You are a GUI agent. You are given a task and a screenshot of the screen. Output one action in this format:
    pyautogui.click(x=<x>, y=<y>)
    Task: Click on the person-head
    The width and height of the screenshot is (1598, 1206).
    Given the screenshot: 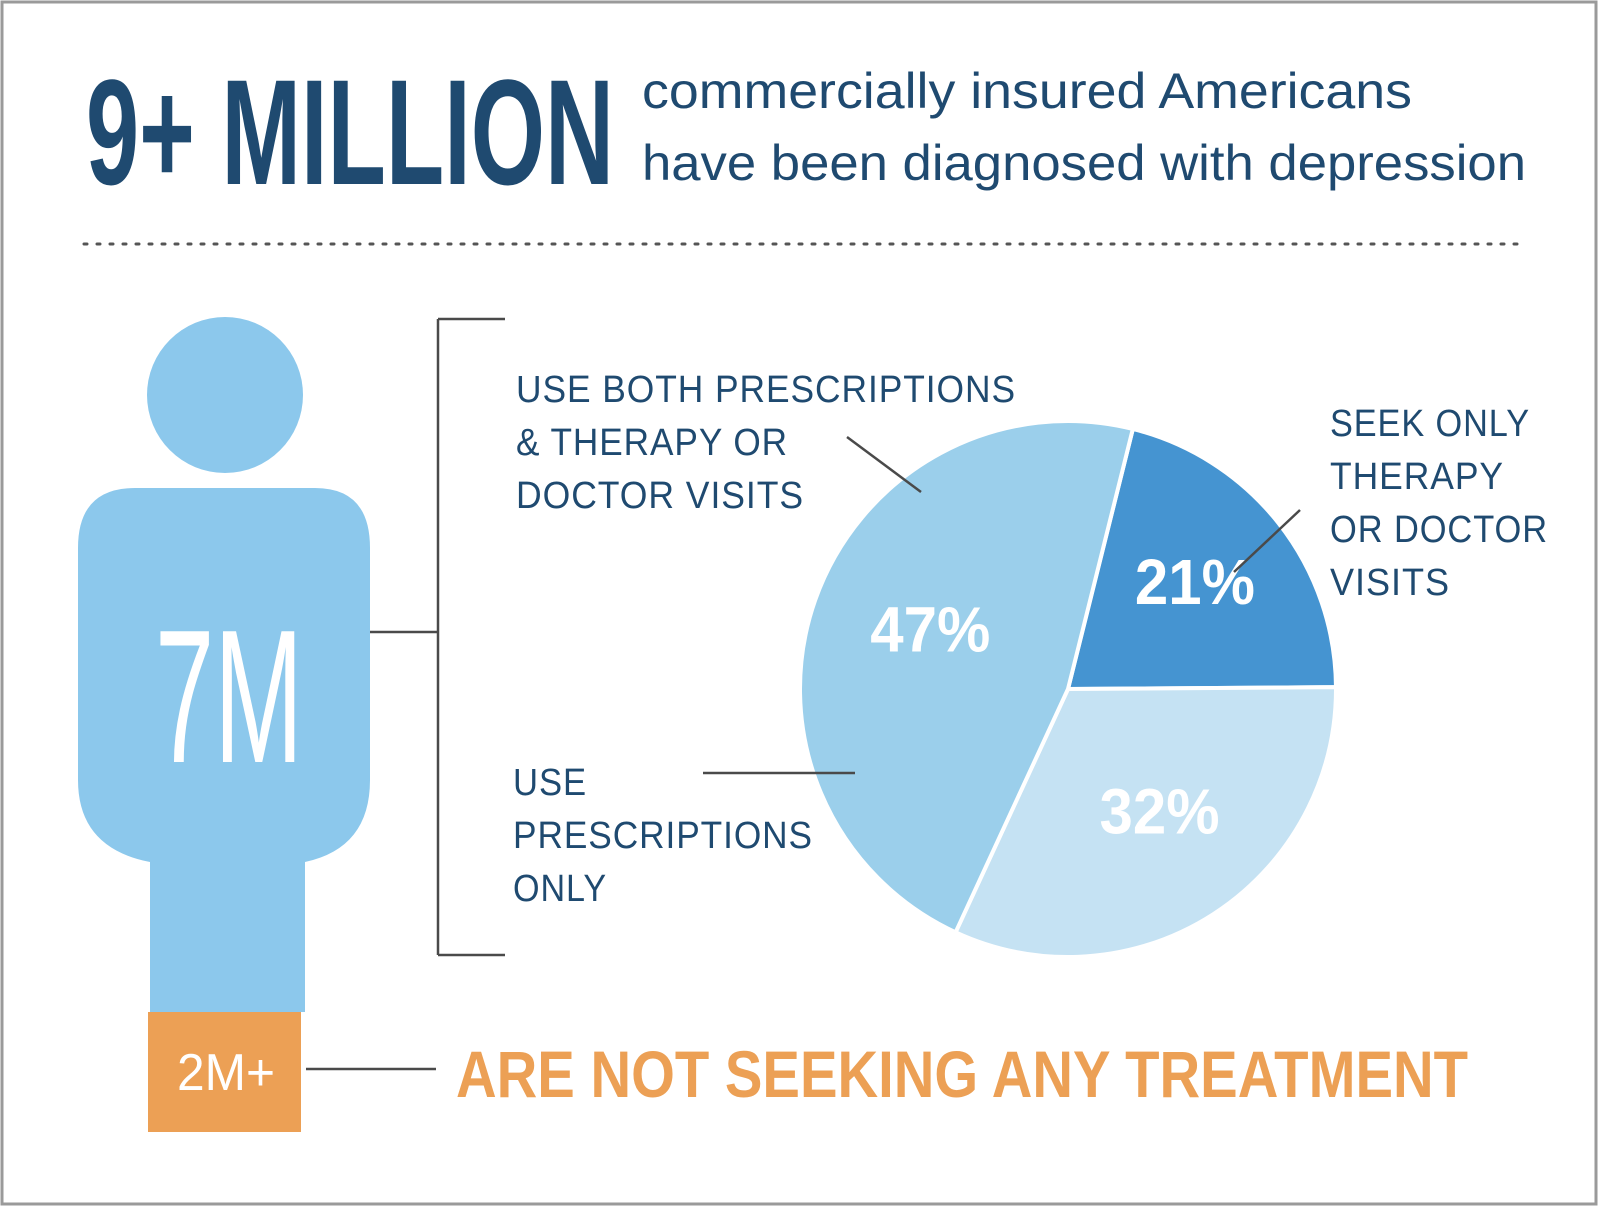 What is the action you would take?
    pyautogui.click(x=225, y=395)
    